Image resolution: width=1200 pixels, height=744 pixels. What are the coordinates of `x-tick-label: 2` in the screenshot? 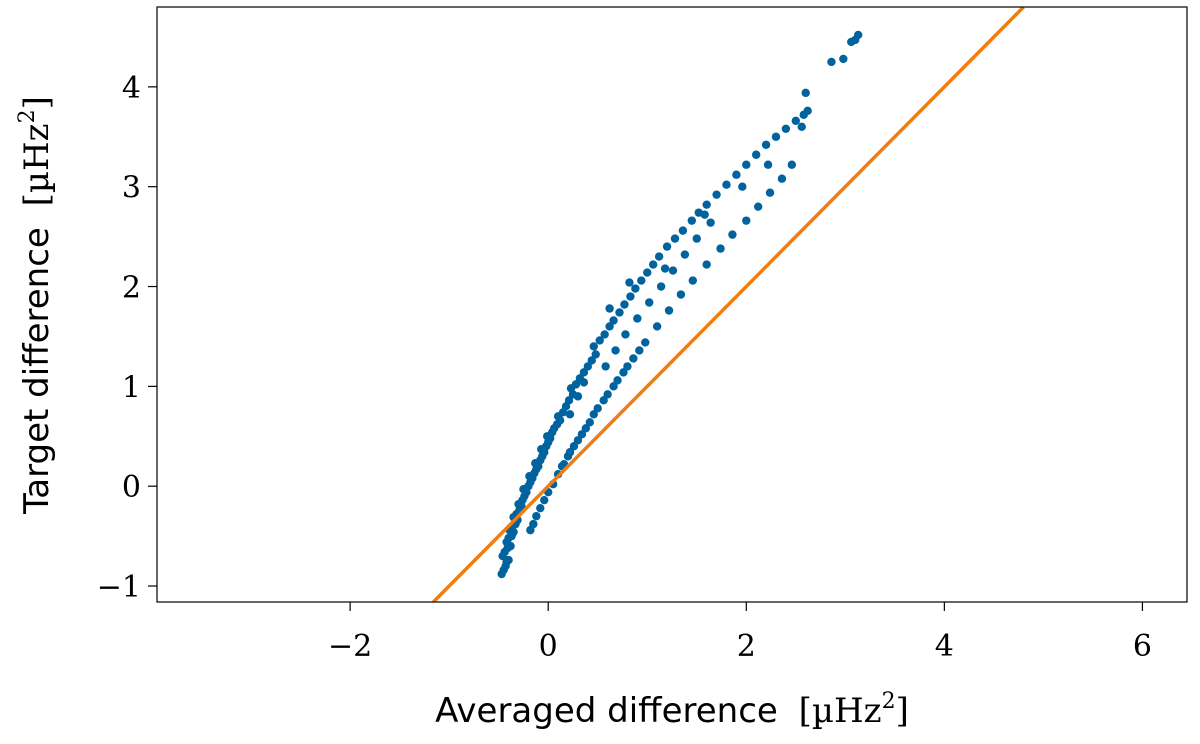 It's located at (746, 646).